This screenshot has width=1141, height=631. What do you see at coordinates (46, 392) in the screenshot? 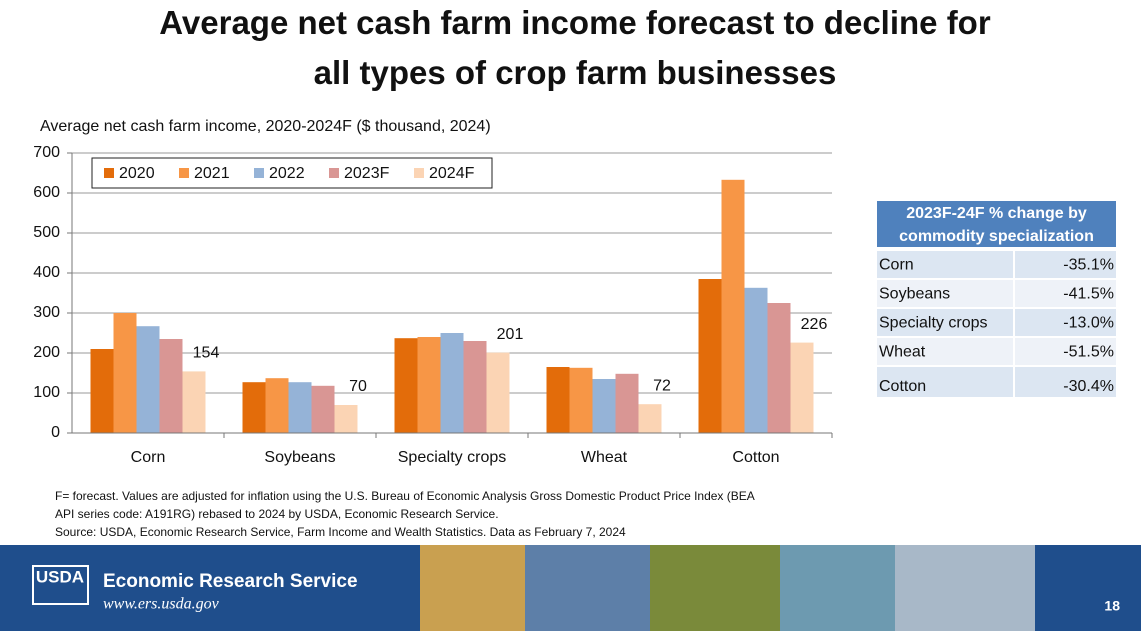
I see `y-tick-label: 100` at bounding box center [46, 392].